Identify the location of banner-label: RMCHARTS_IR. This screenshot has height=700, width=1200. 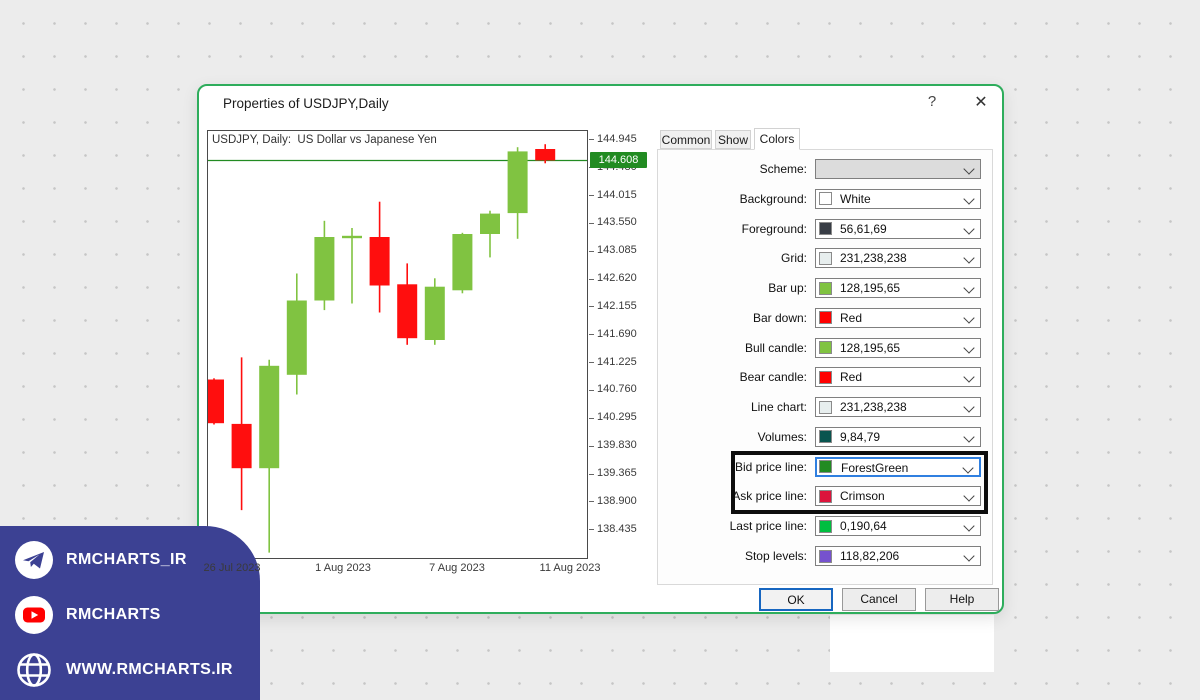
(126, 559).